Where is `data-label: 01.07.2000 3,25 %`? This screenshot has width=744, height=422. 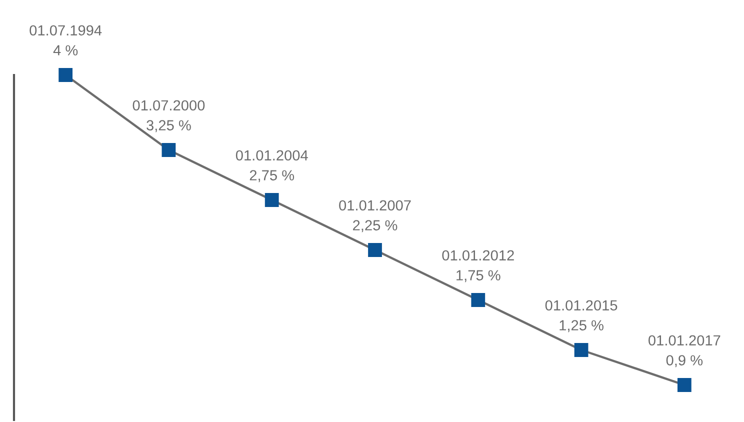 data-label: 01.07.2000 3,25 % is located at coordinates (168, 116).